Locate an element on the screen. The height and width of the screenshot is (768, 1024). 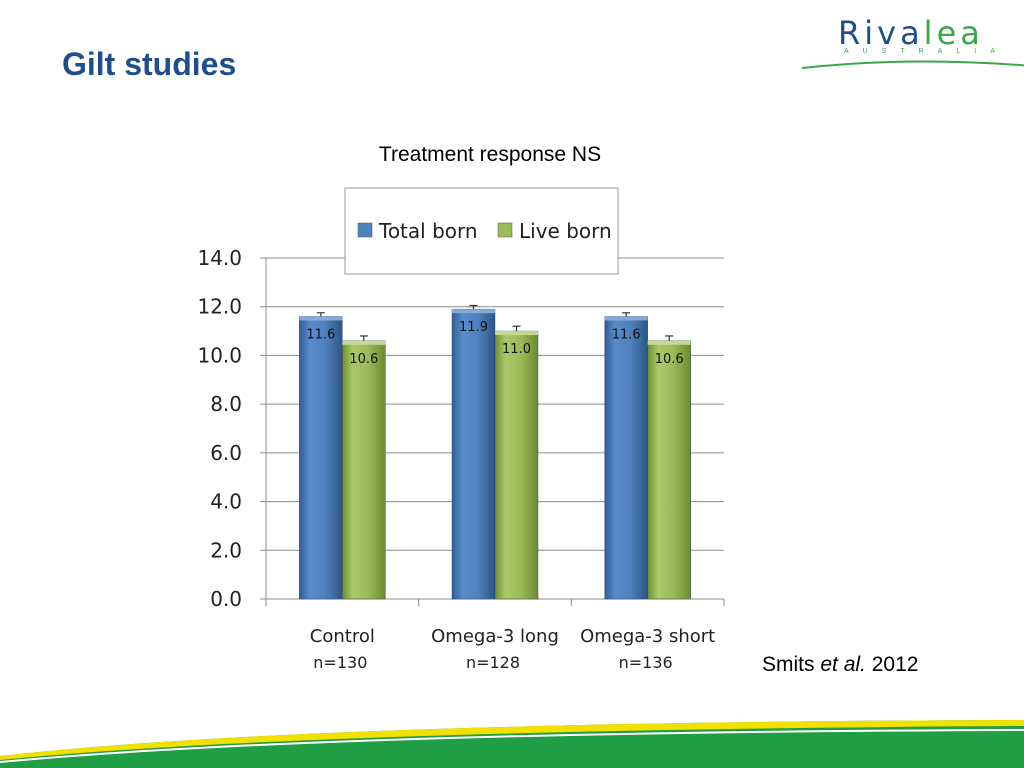
logo-subtext: AUSTRALIA is located at coordinates (926, 51).